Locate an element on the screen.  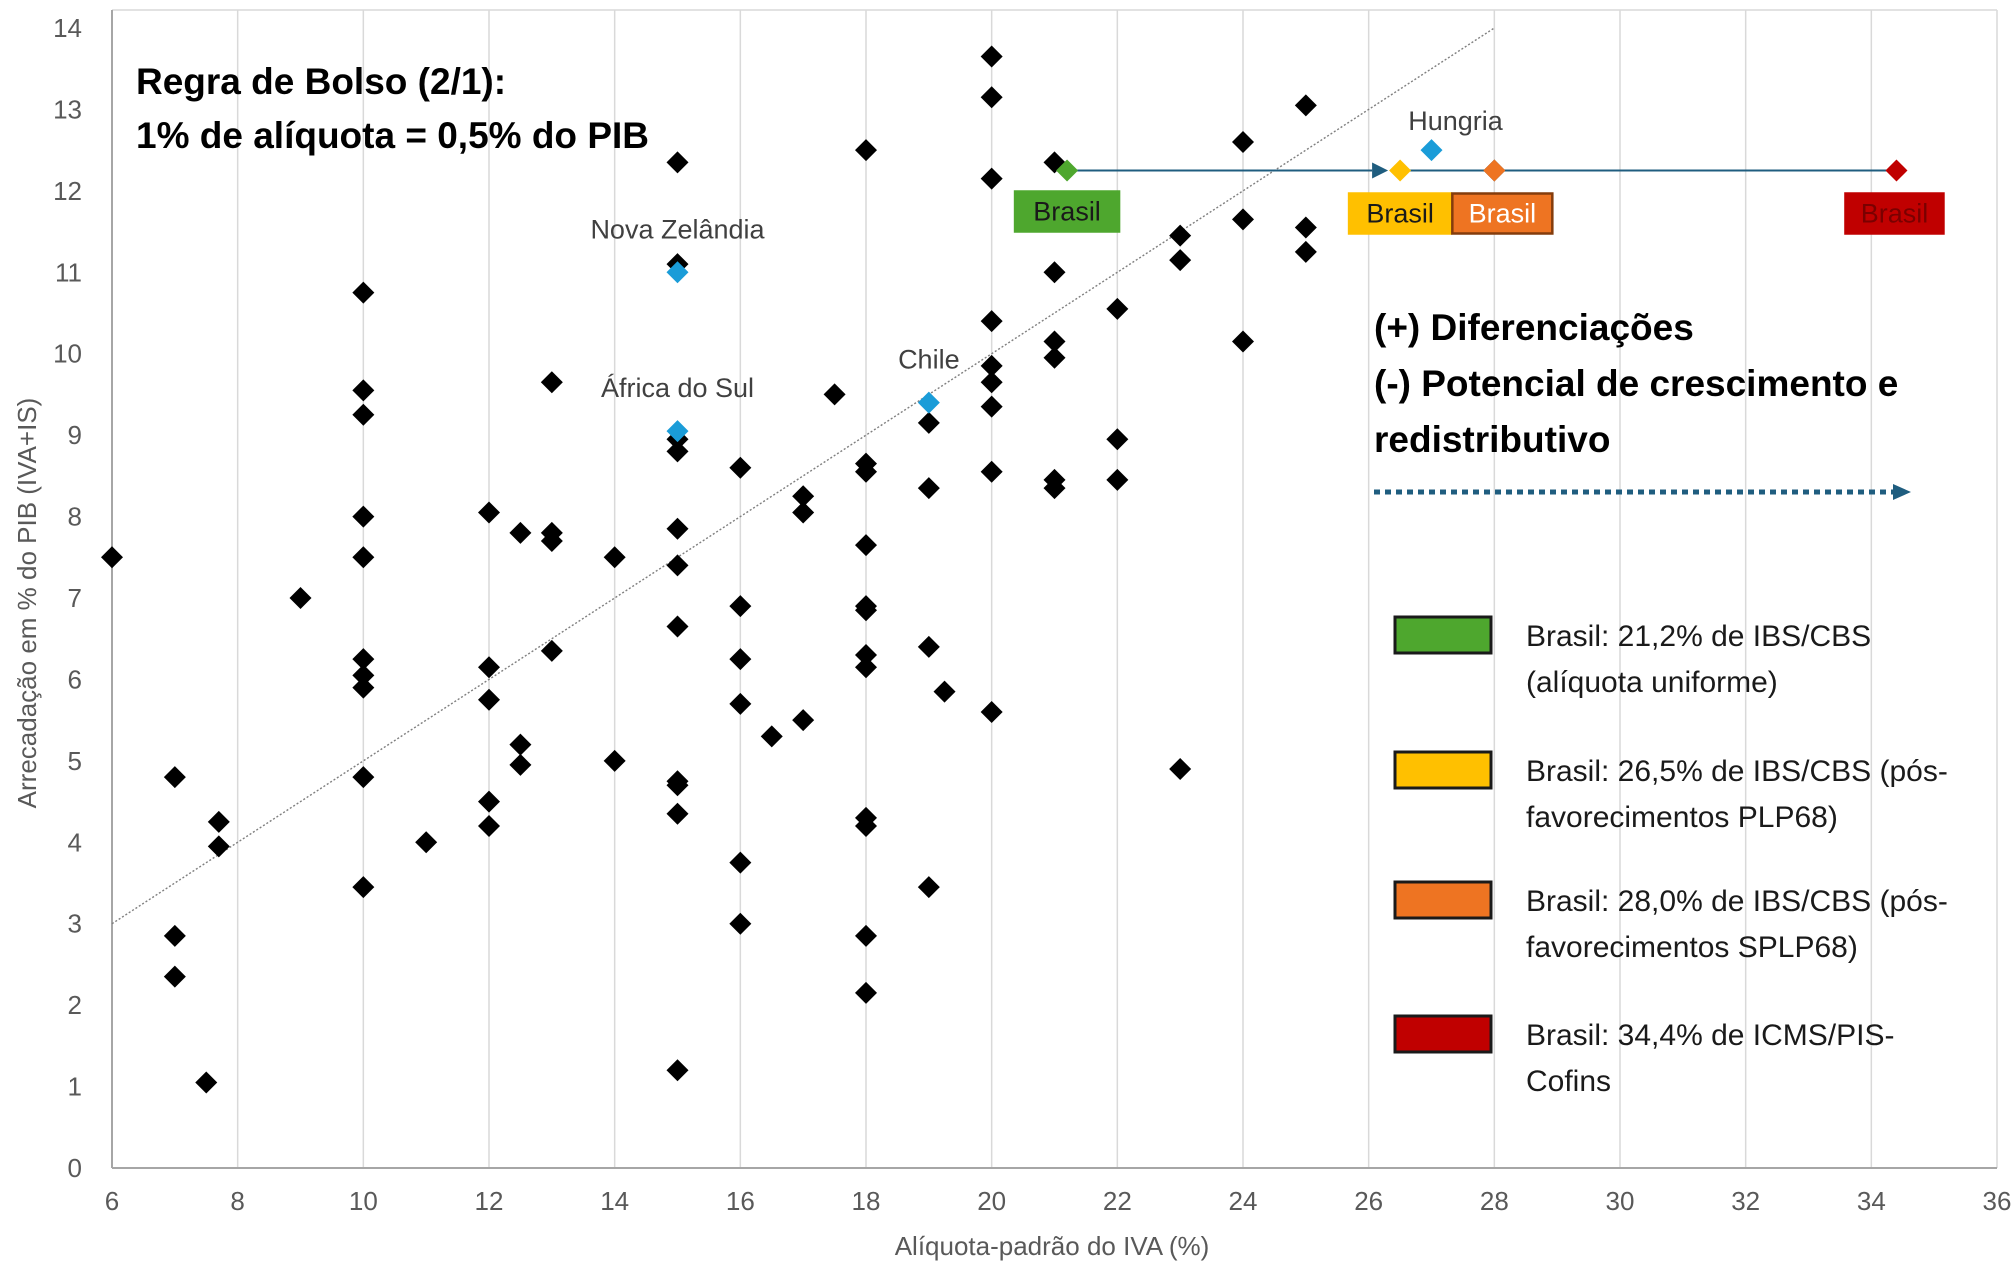
legend-text-line2: Cofins is located at coordinates (1568, 1081).